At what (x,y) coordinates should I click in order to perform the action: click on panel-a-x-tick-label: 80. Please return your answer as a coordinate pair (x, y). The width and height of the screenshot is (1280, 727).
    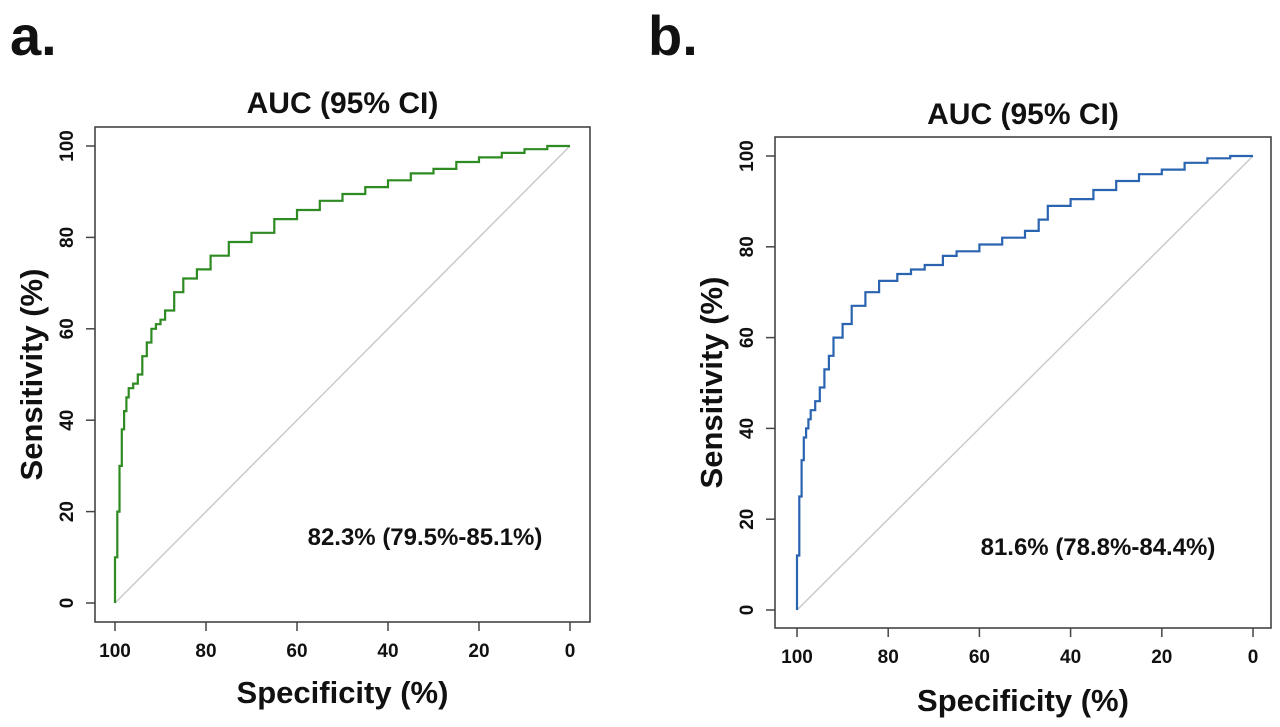
    Looking at the image, I should click on (205, 651).